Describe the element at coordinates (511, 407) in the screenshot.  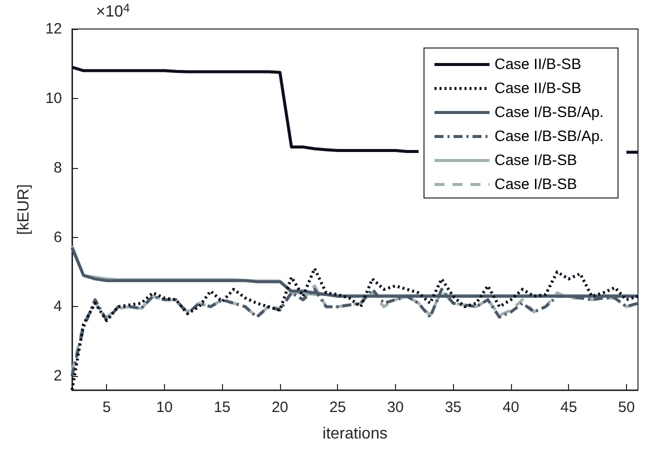
I see `x-tick-label: 40` at that location.